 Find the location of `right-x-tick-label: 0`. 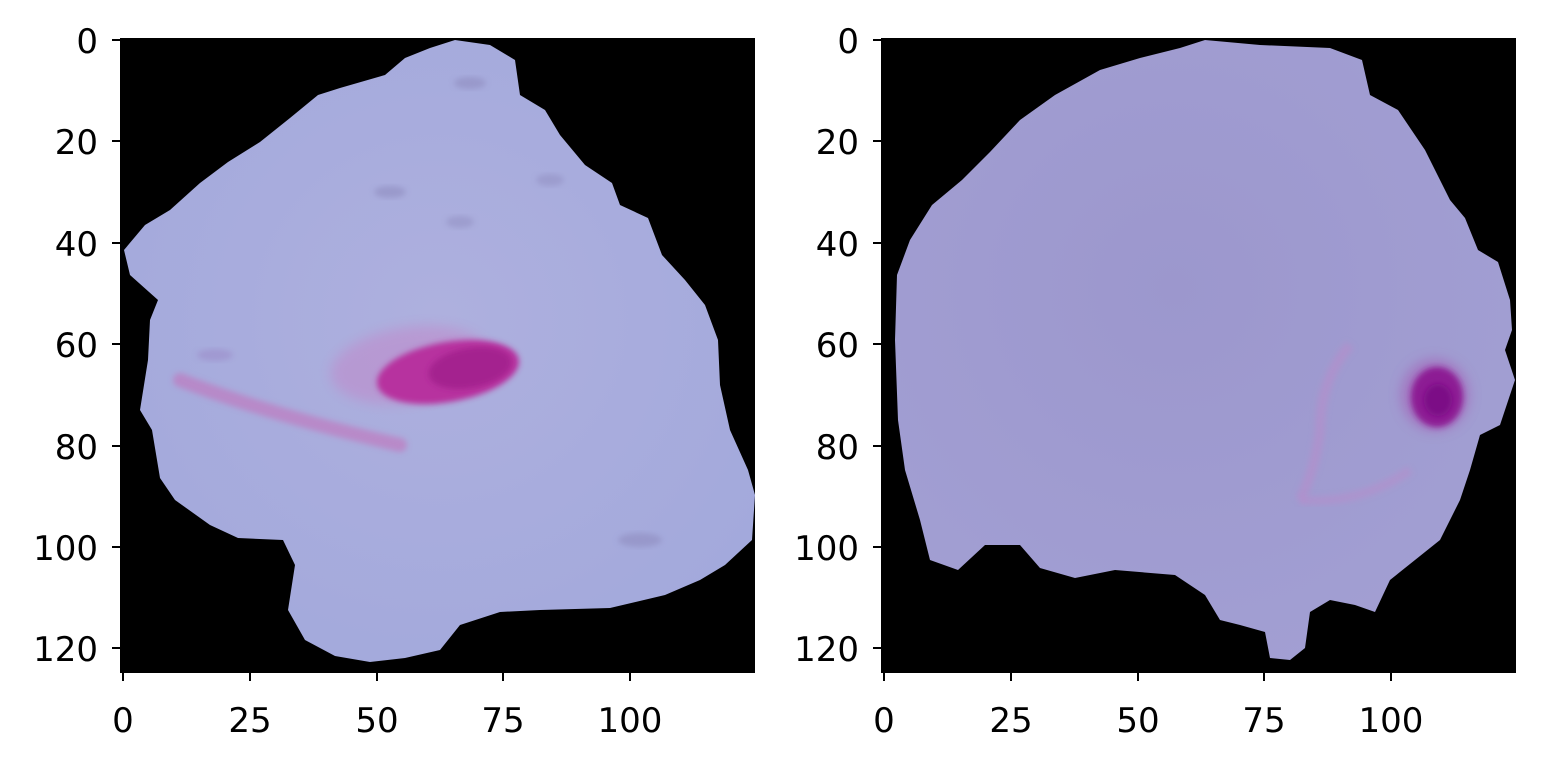

right-x-tick-label: 0 is located at coordinates (884, 721).